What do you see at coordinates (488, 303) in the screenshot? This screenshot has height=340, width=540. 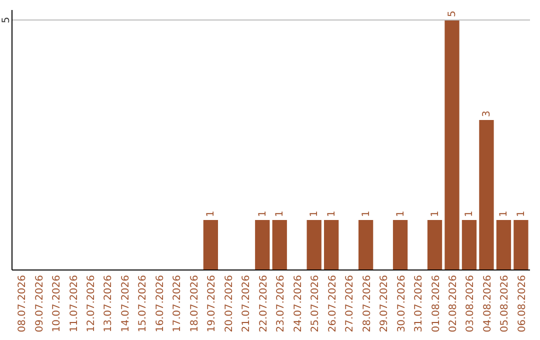 I see `x-tick-label: 04.08.2026` at bounding box center [488, 303].